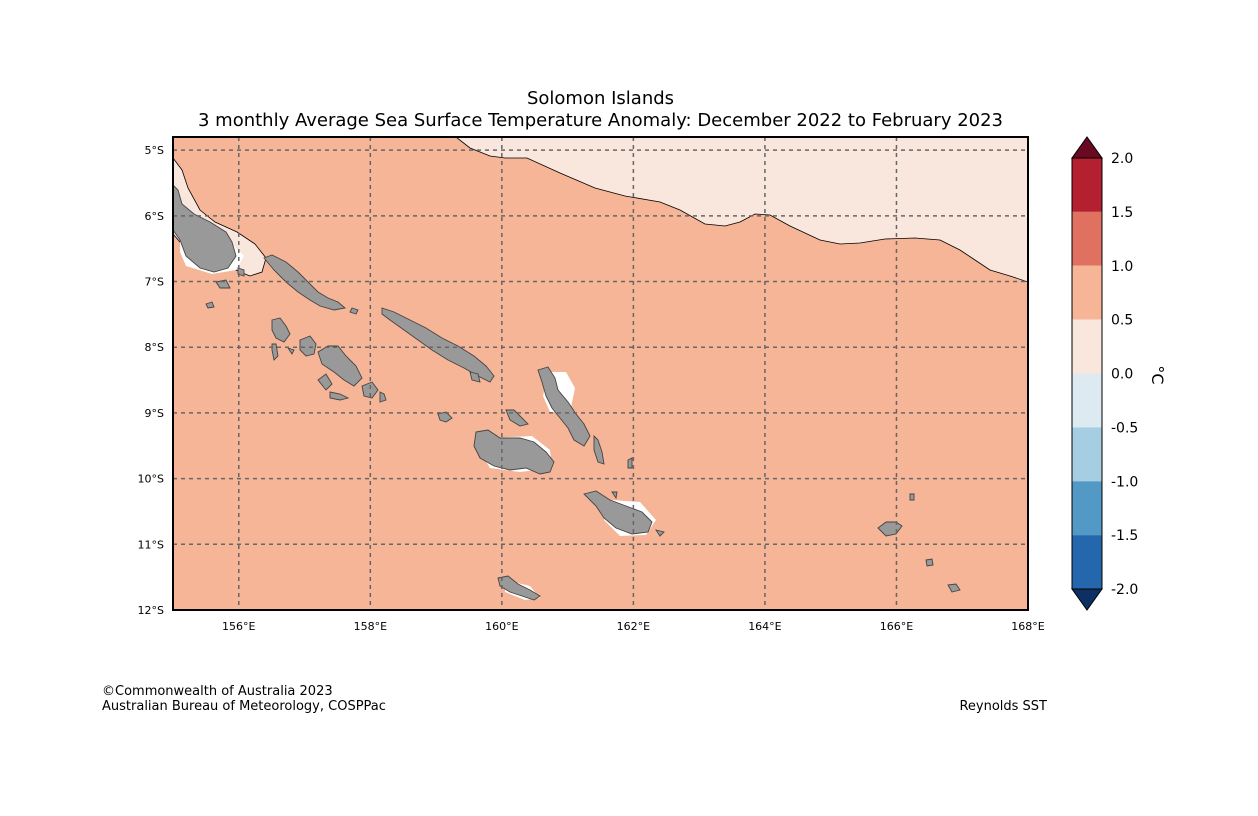 Image resolution: width=1258 pixels, height=816 pixels. Describe the element at coordinates (1124, 536) in the screenshot. I see `colorbar-tick-label: -1.5` at that location.